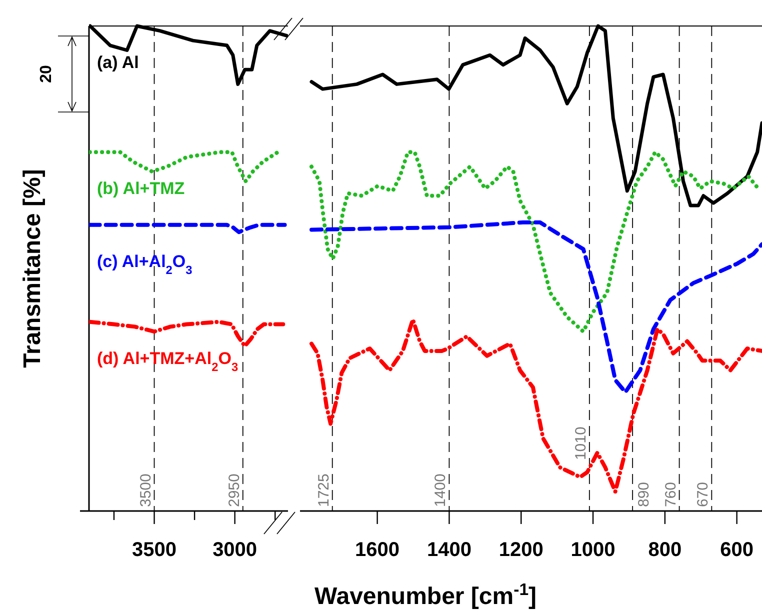 Image resolution: width=762 pixels, height=614 pixels. What do you see at coordinates (141, 188) in the screenshot?
I see `series-label: (b) Al+TMZ` at bounding box center [141, 188].